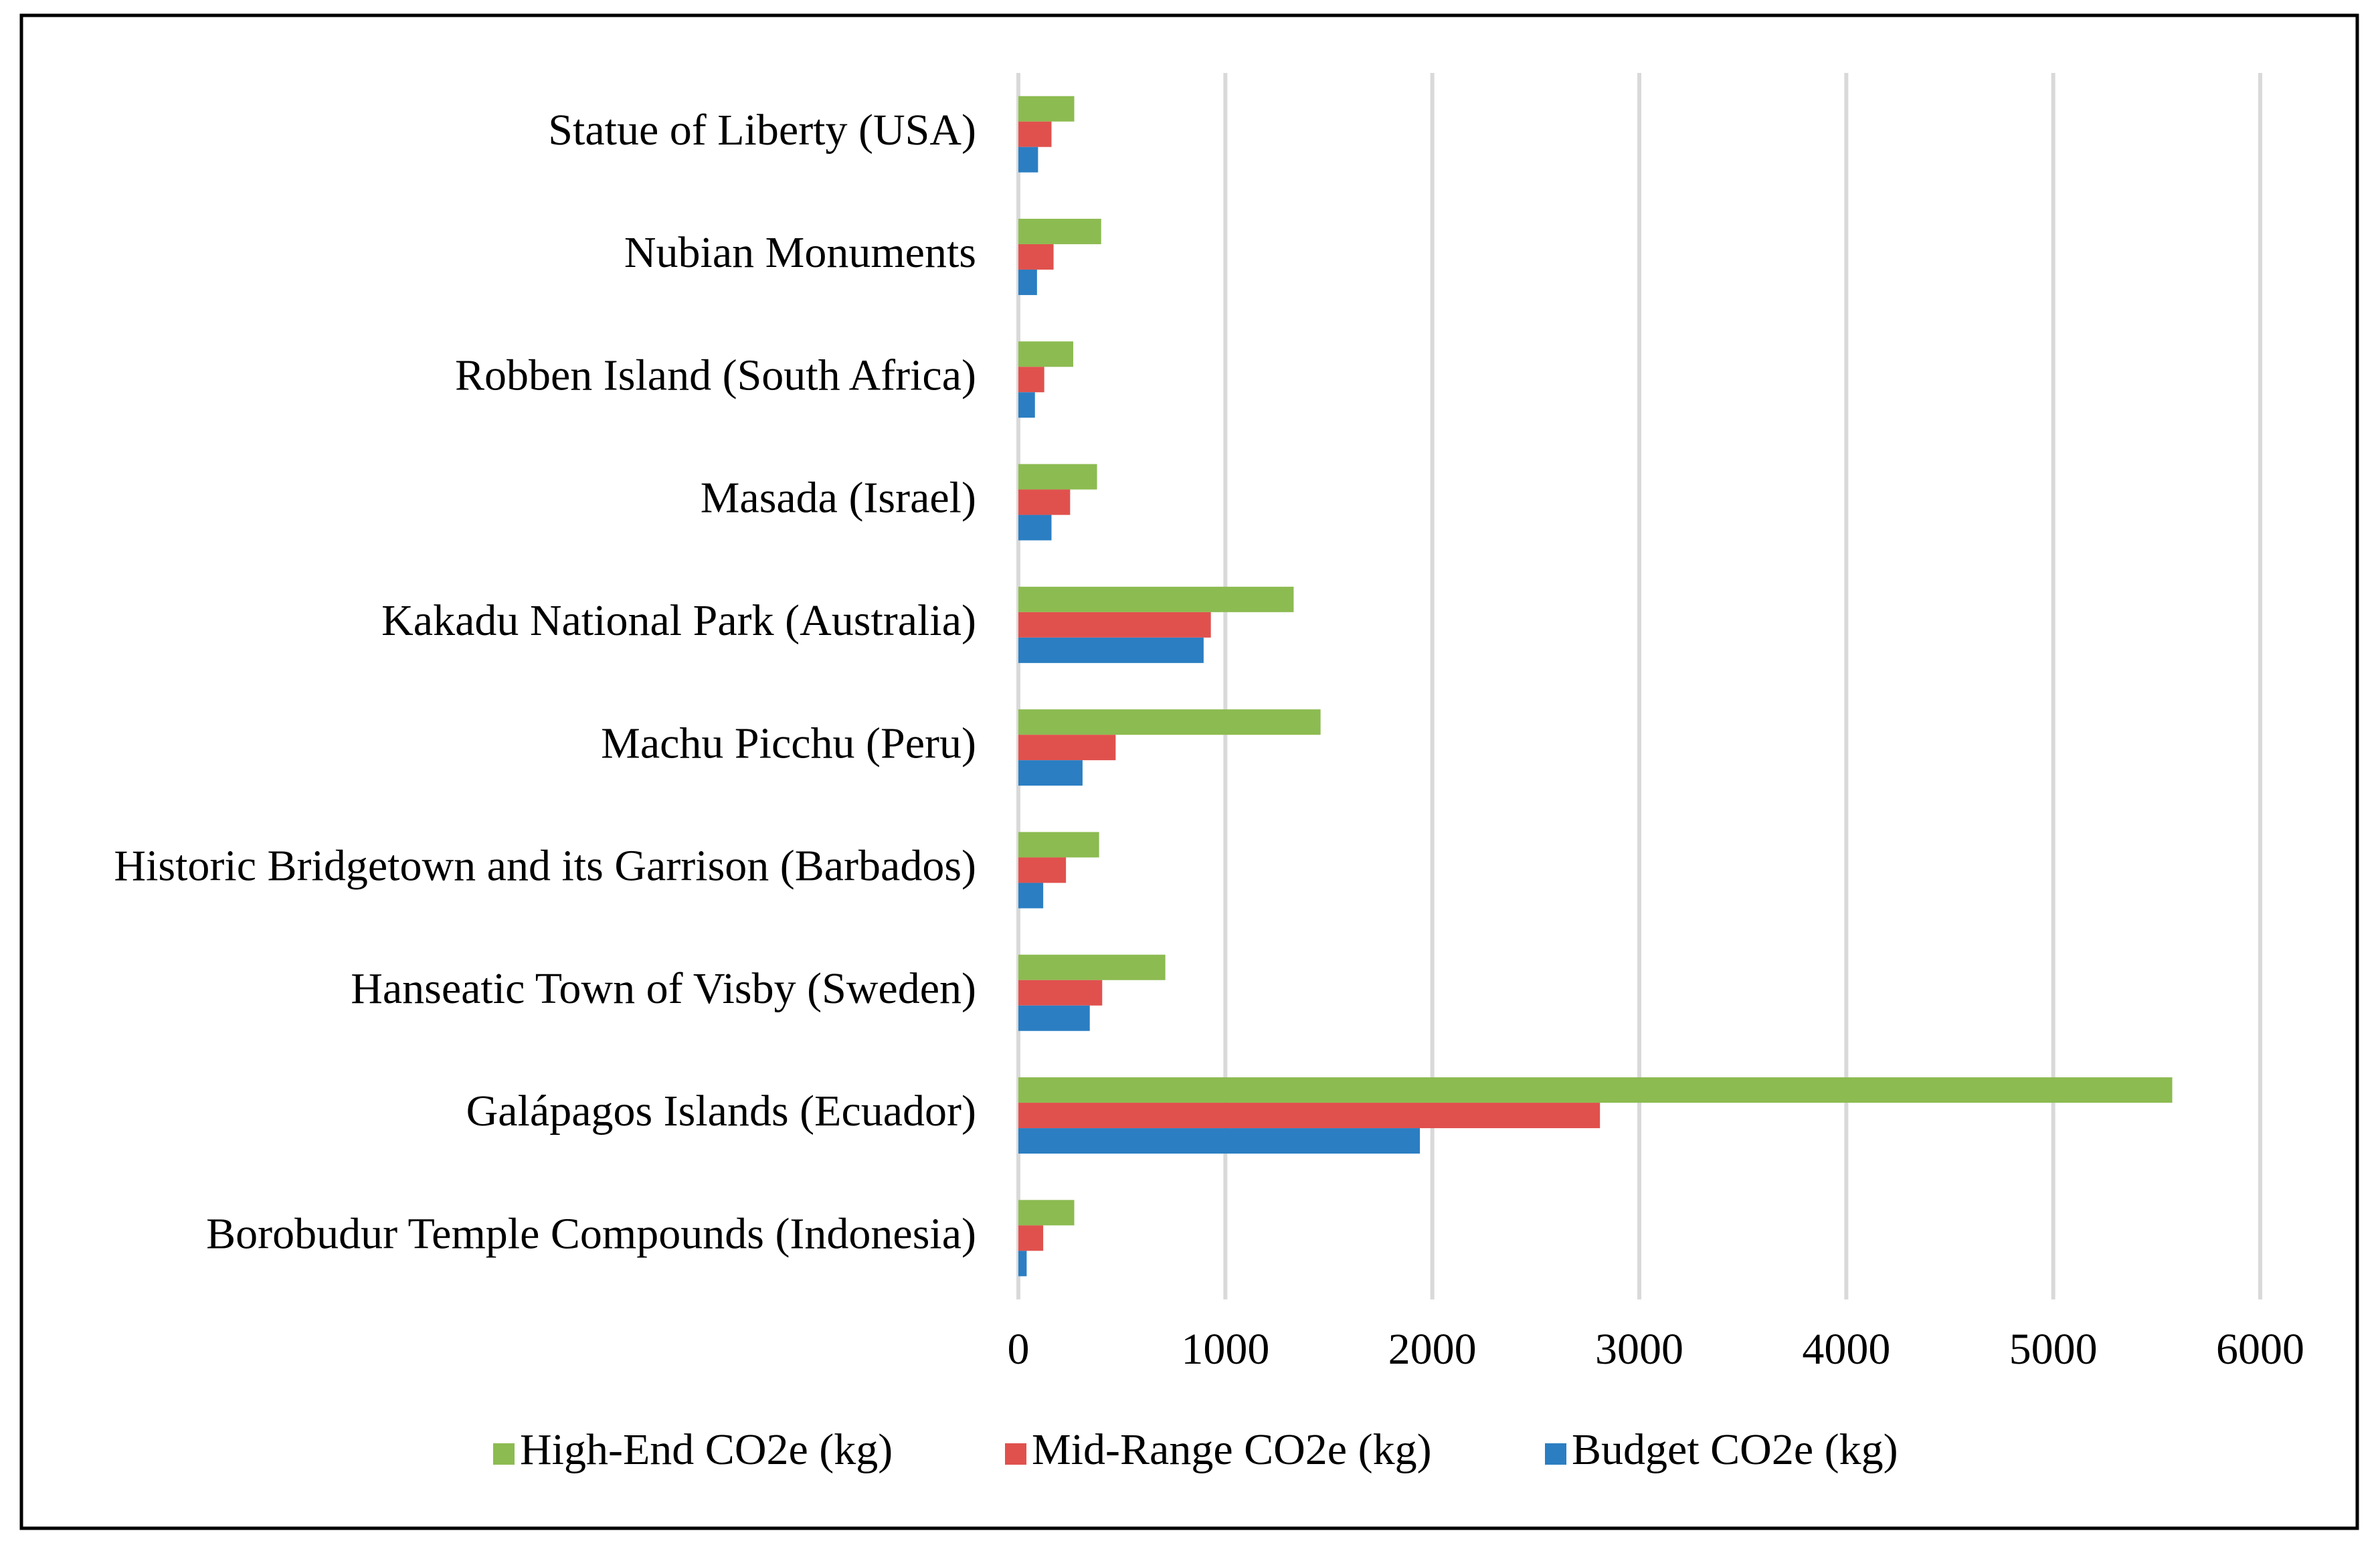  What do you see at coordinates (1846, 1349) in the screenshot?
I see `x-tick-label: 4000` at bounding box center [1846, 1349].